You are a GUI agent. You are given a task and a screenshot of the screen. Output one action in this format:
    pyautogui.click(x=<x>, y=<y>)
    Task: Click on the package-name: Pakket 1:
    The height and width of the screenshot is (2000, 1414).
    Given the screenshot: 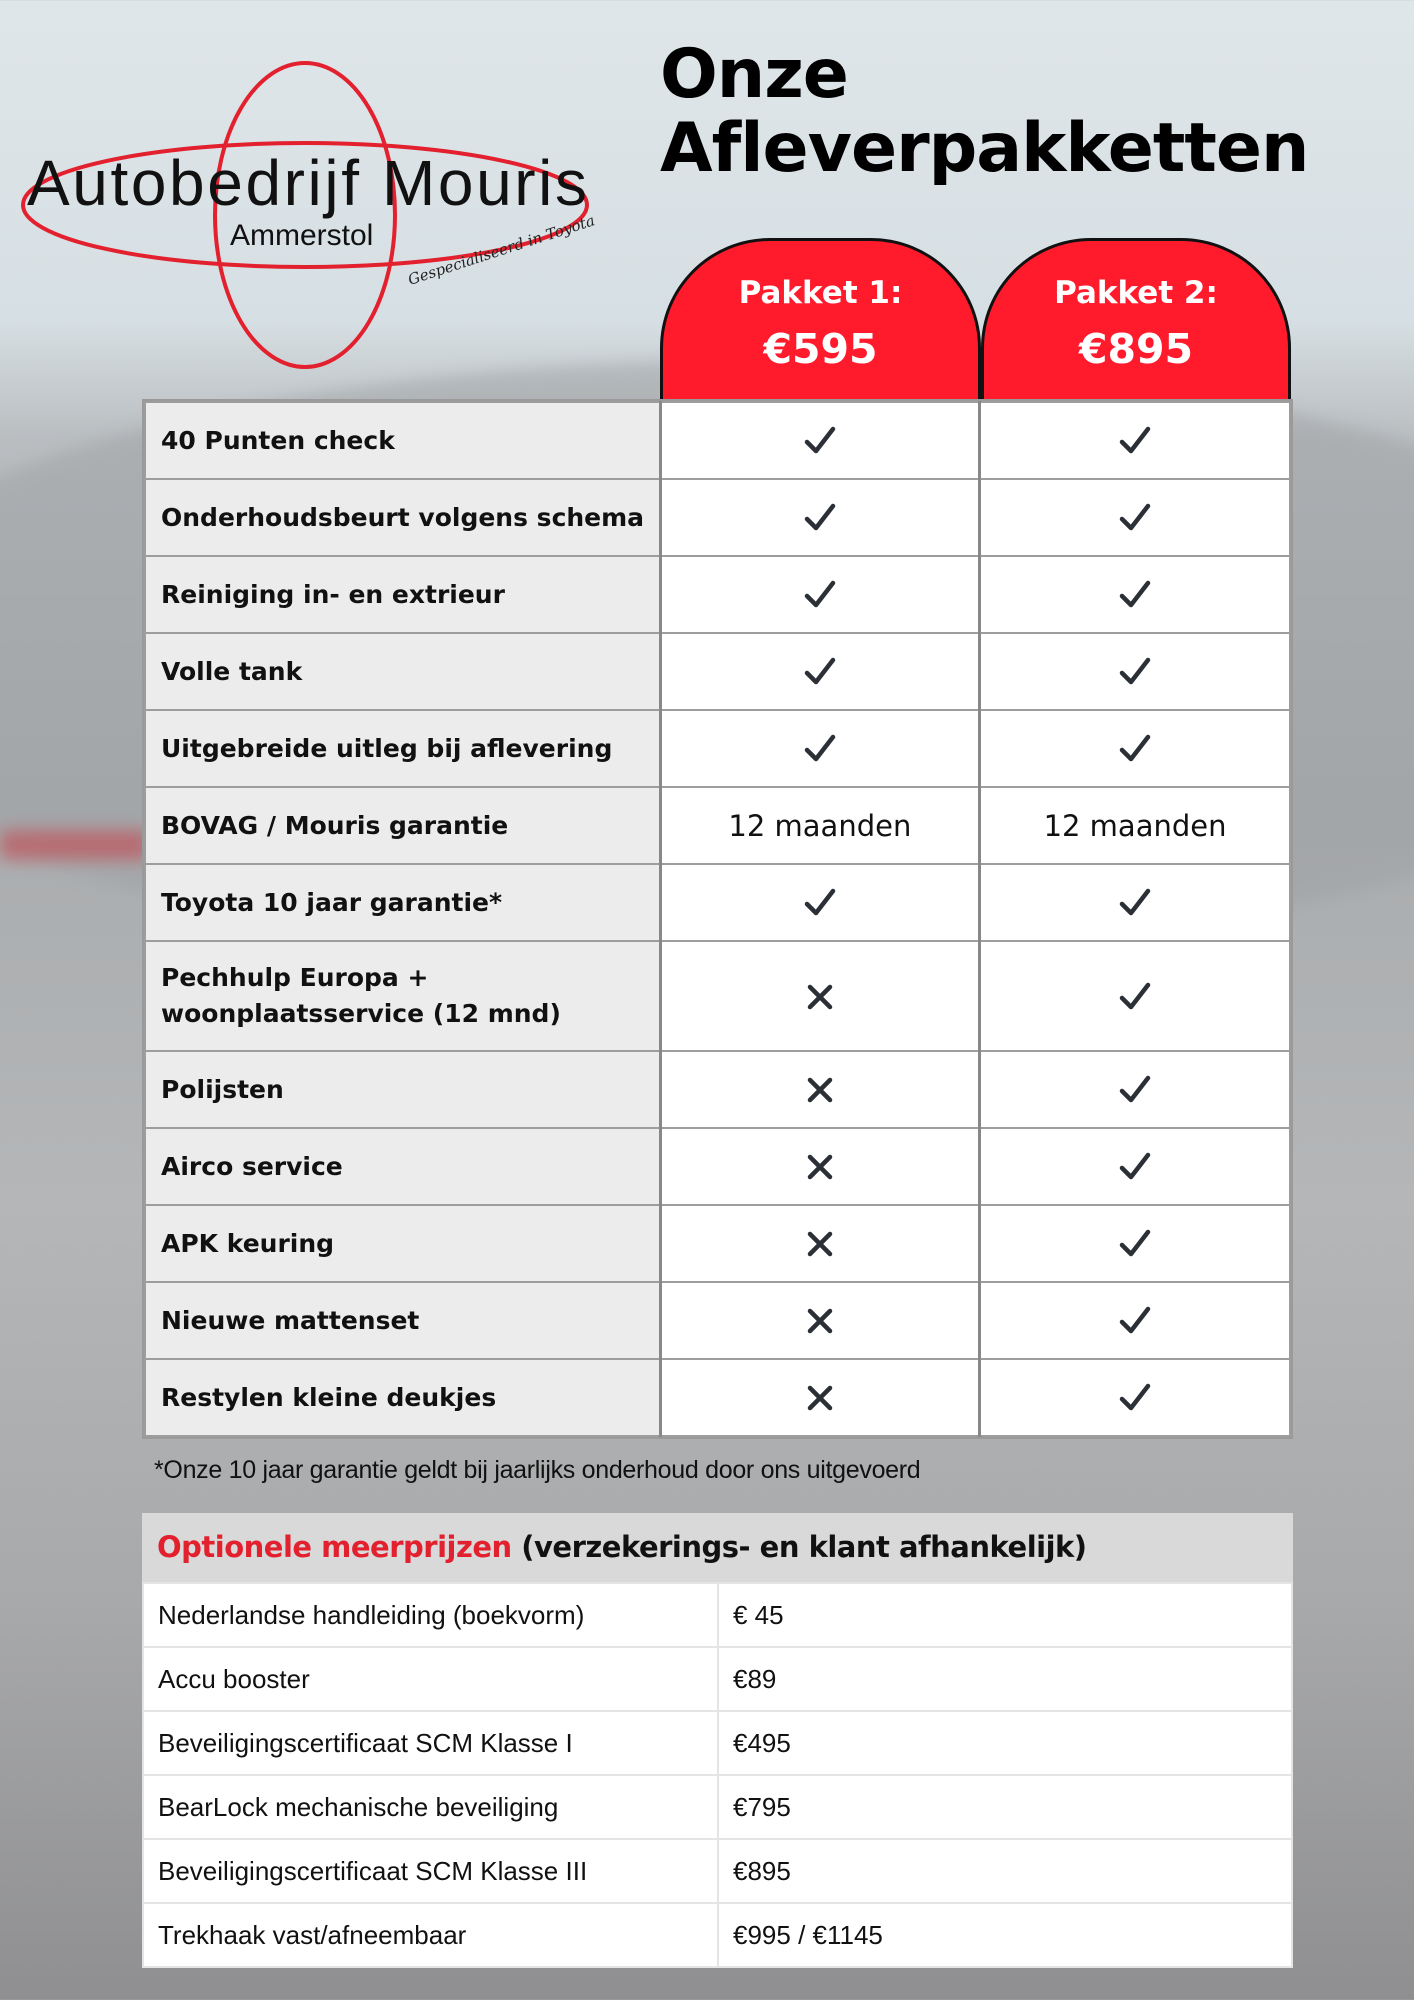 What is the action you would take?
    pyautogui.click(x=820, y=293)
    